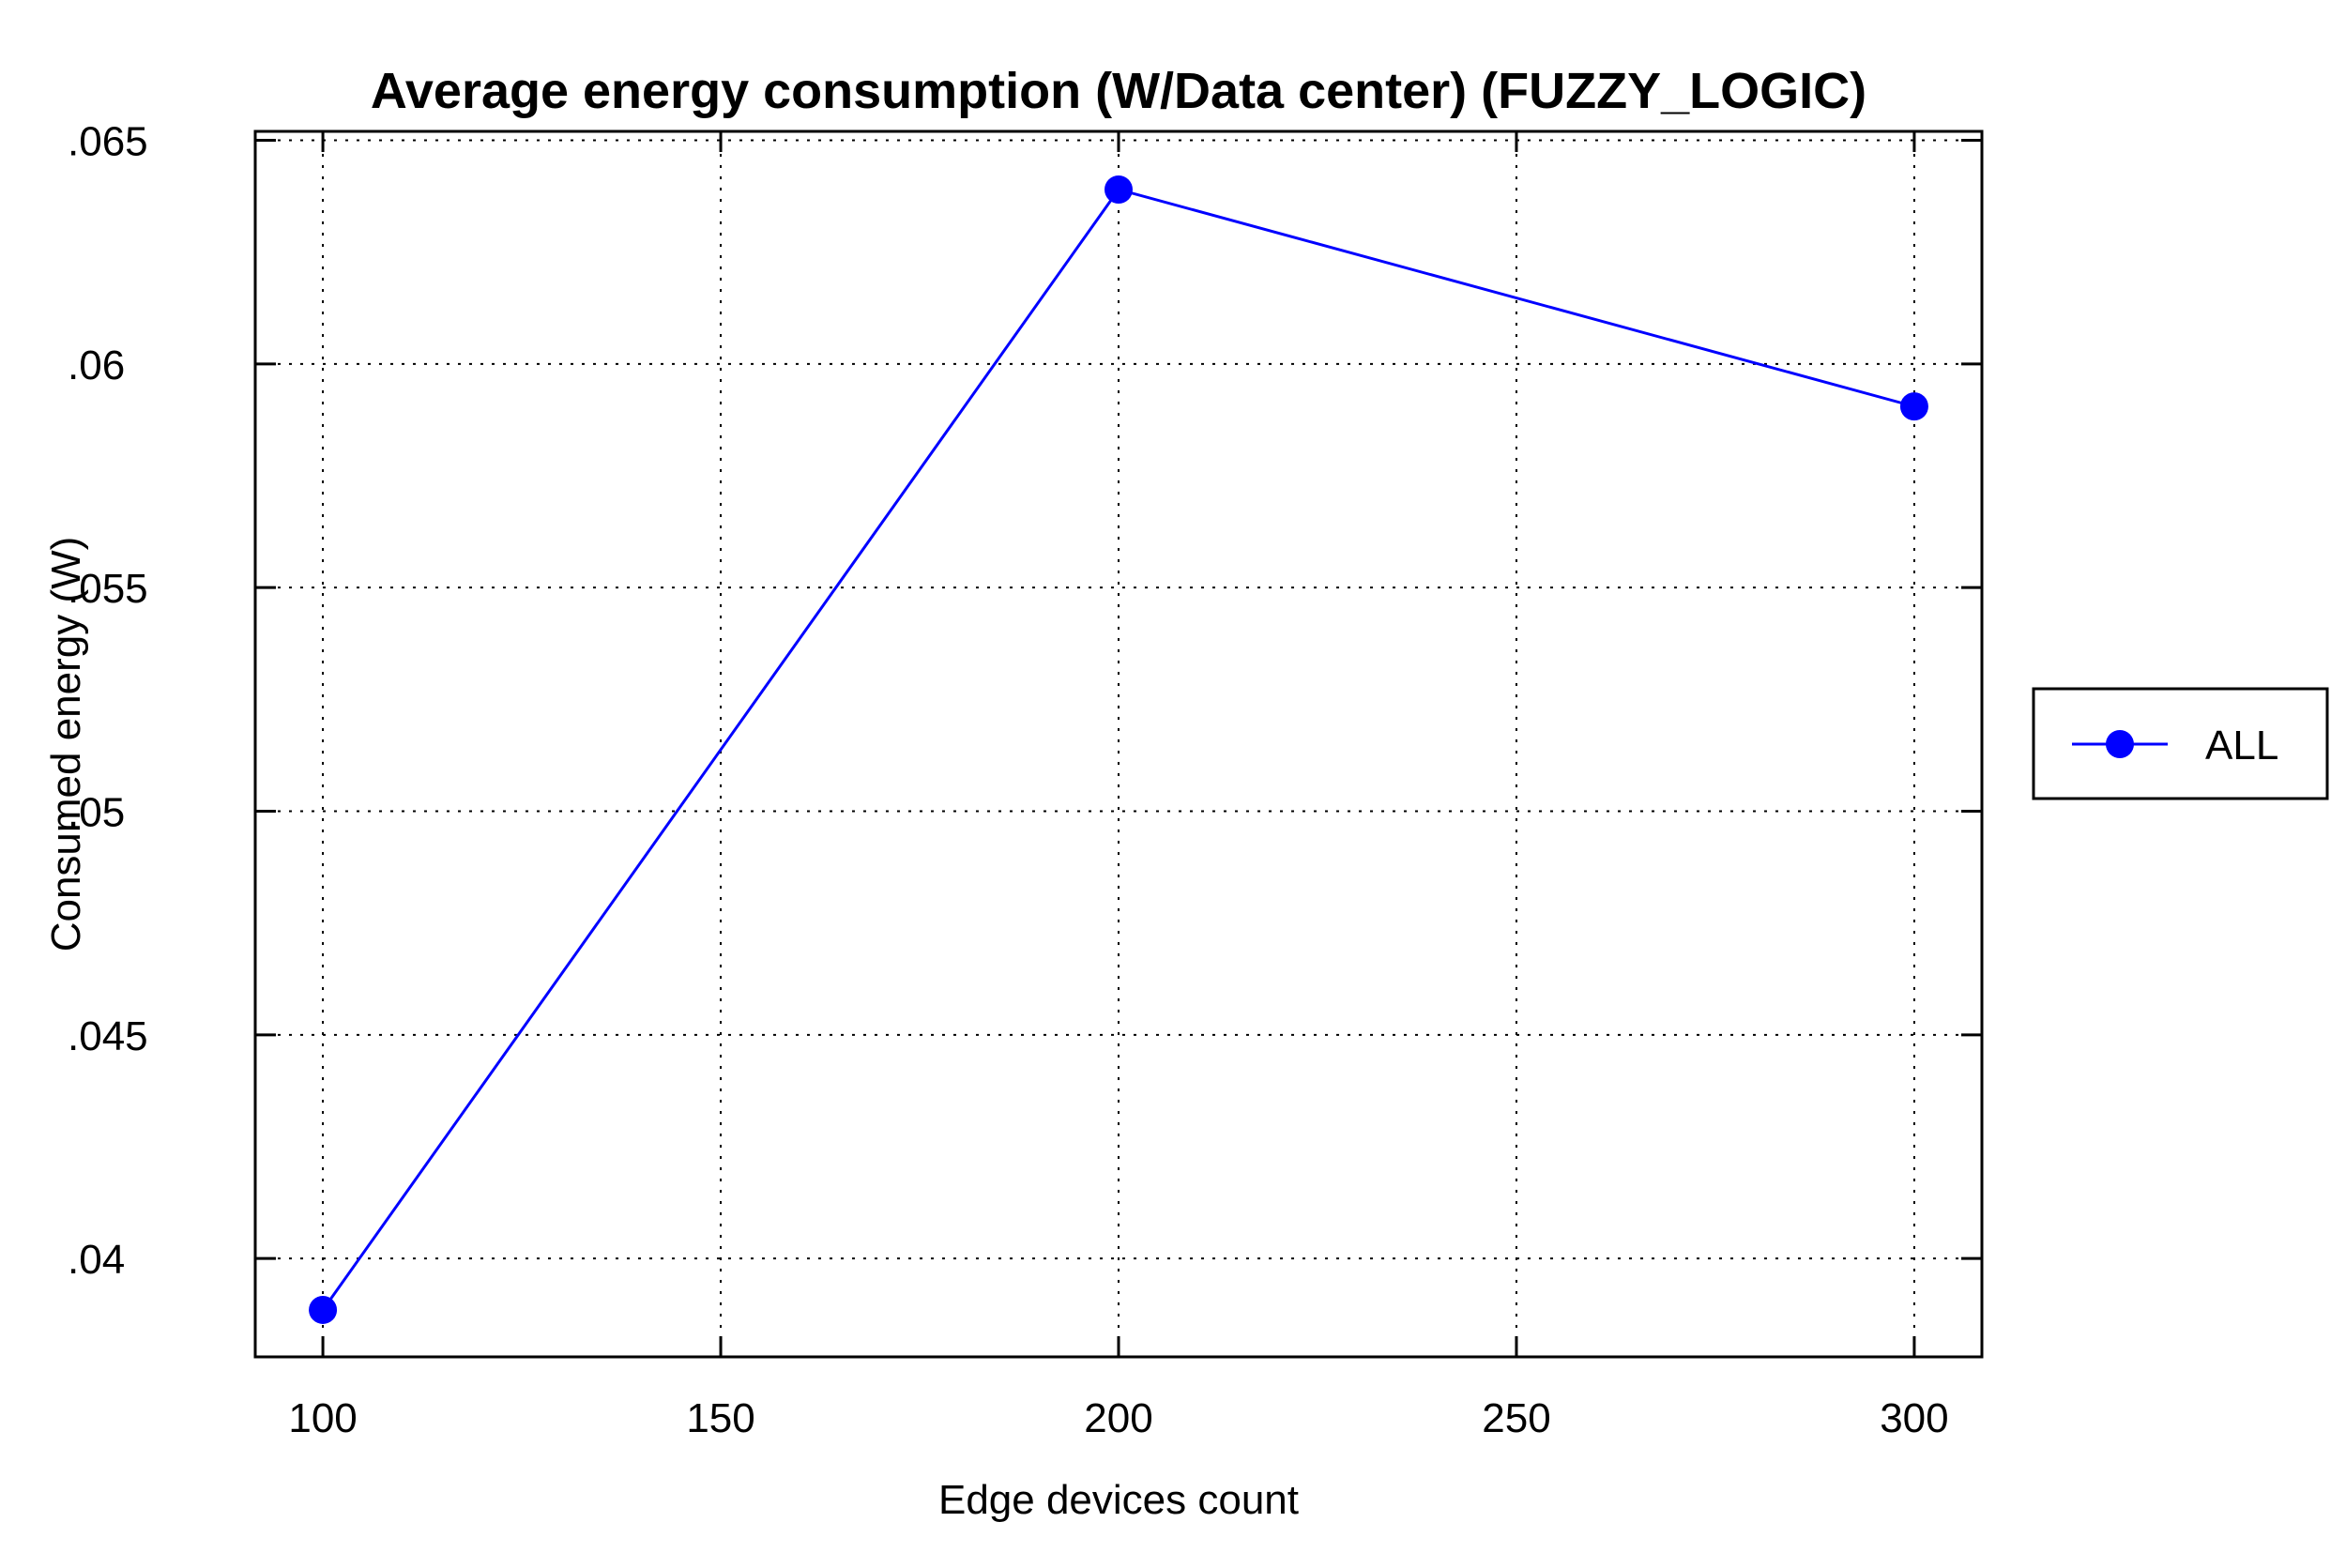 The width and height of the screenshot is (2346, 1568). Describe the element at coordinates (1914, 1418) in the screenshot. I see `x-tick-label: 300` at that location.